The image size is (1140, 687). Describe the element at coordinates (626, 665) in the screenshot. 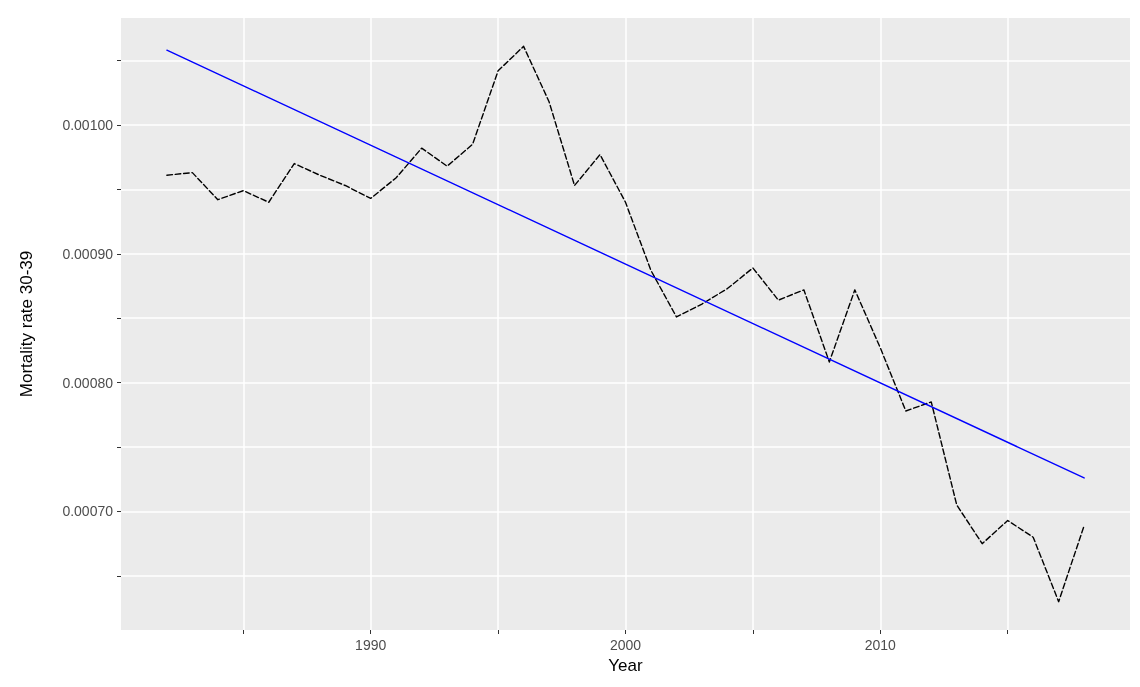

I see `x-axis-title: Year` at that location.